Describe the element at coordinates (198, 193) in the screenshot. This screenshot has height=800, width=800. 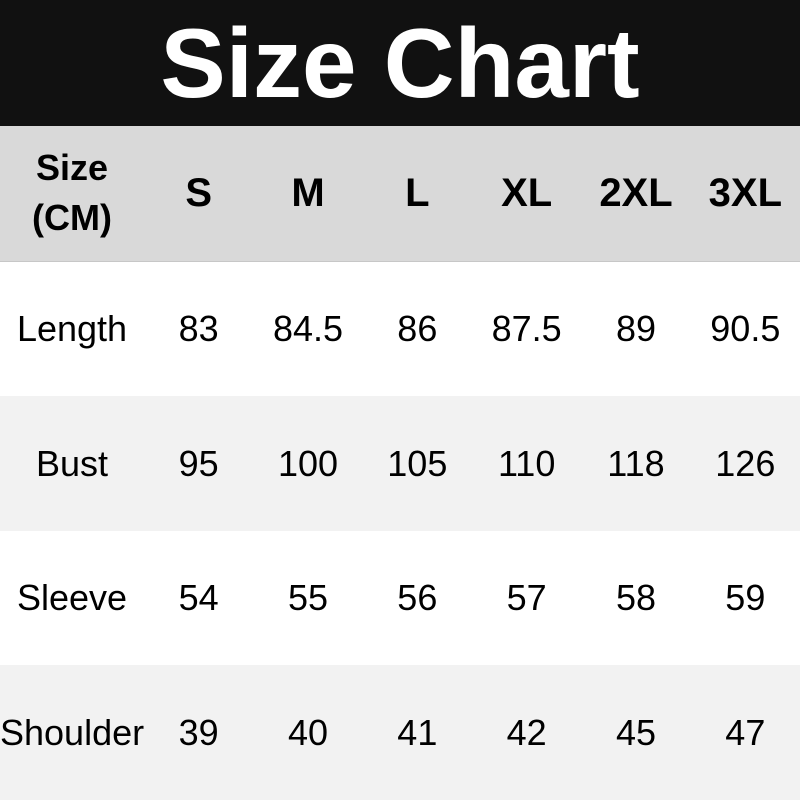
I see `column-header-s: S` at that location.